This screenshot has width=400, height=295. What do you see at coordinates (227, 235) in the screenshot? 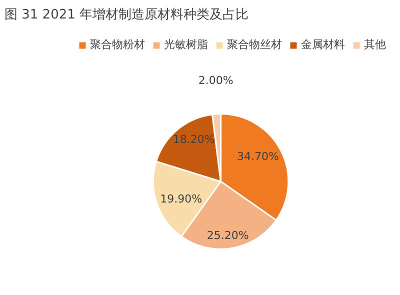
I see `data-label: 25.20%` at bounding box center [227, 235].